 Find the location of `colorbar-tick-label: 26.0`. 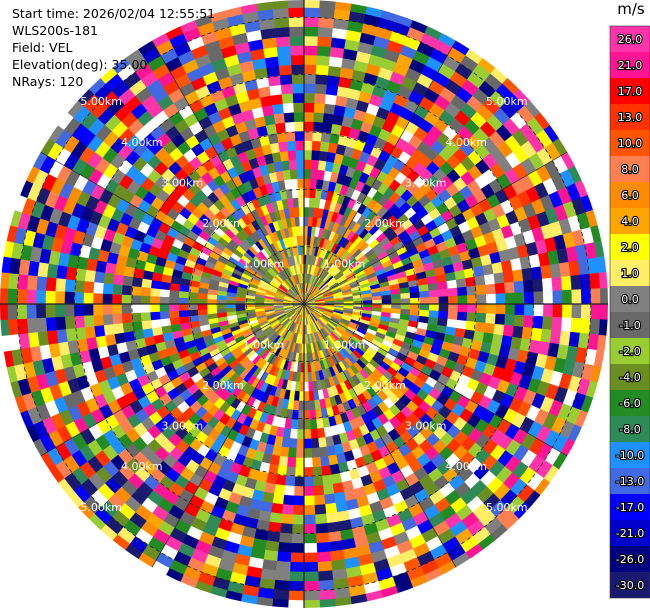

colorbar-tick-label: 26.0 is located at coordinates (630, 39).